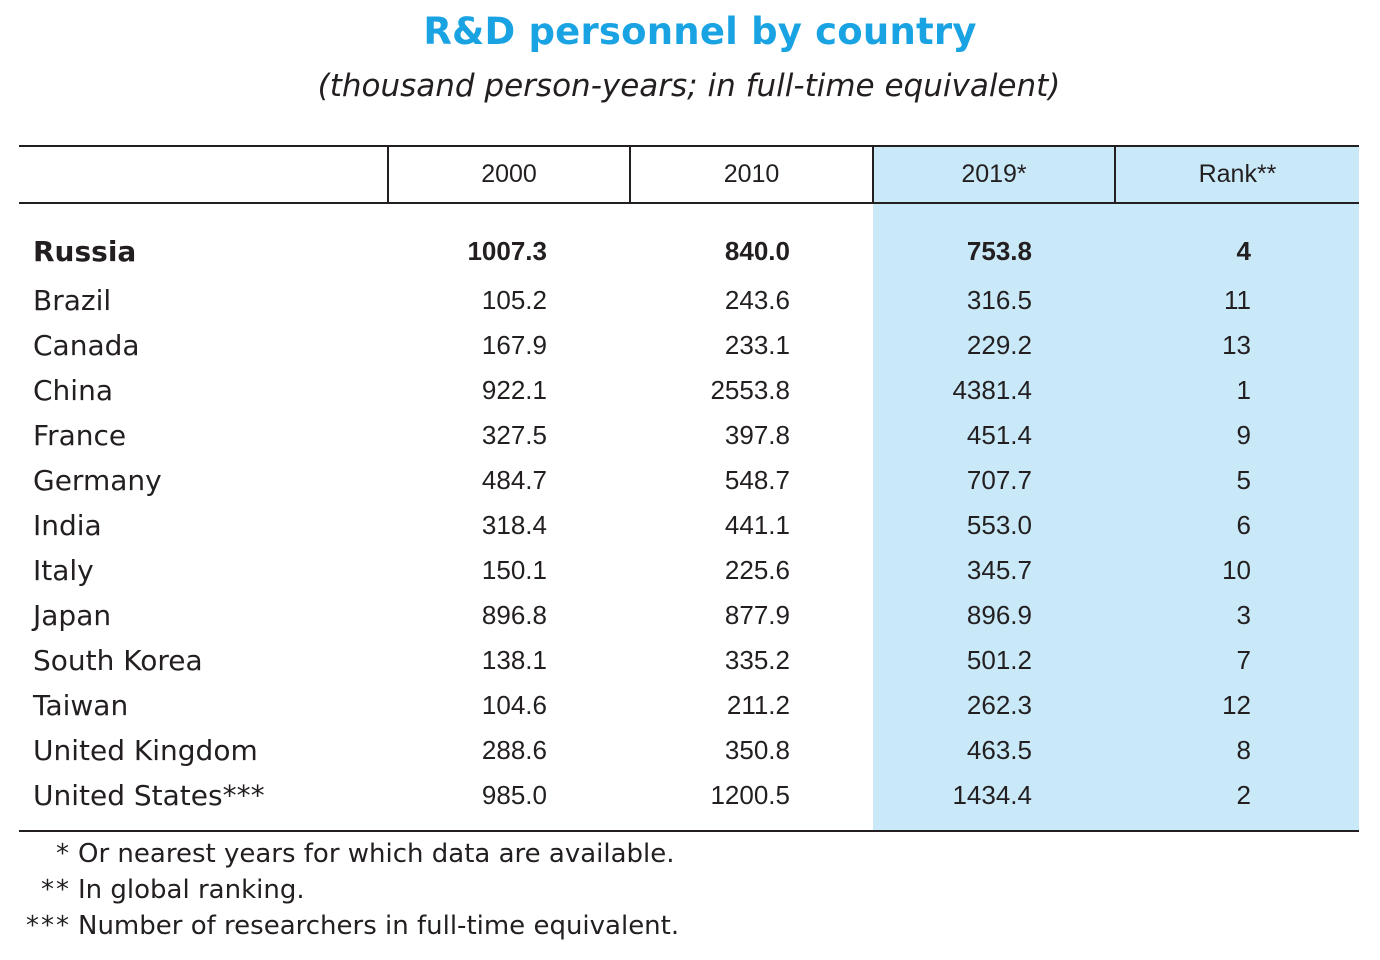 The width and height of the screenshot is (1380, 960). What do you see at coordinates (994, 615) in the screenshot?
I see `cell-2019: 896.9` at bounding box center [994, 615].